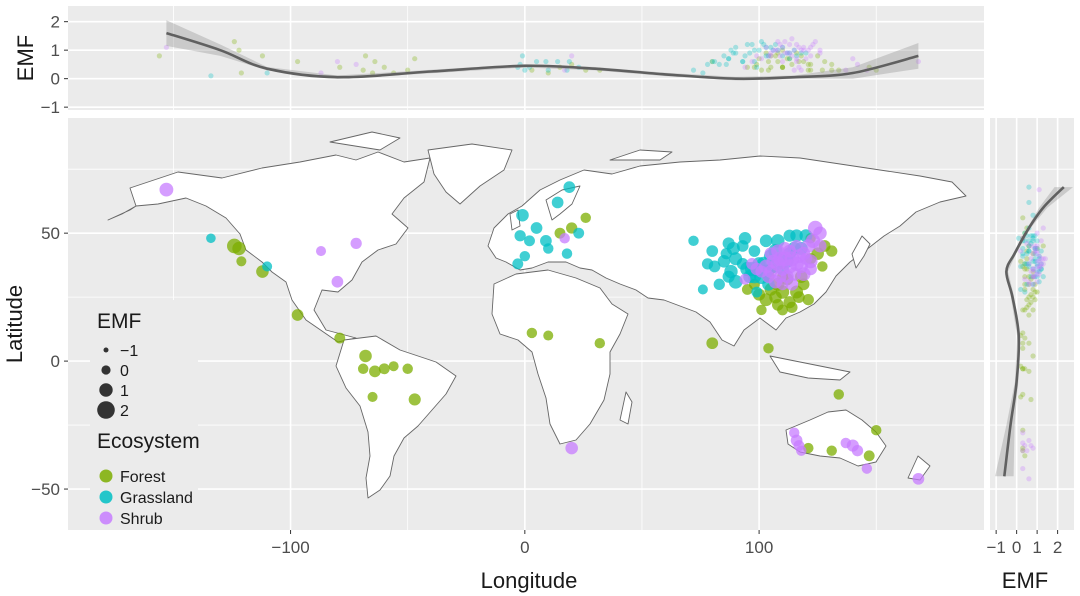  What do you see at coordinates (146, 498) in the screenshot?
I see `legend-color-entries: Forest Grassland Shrub` at bounding box center [146, 498].